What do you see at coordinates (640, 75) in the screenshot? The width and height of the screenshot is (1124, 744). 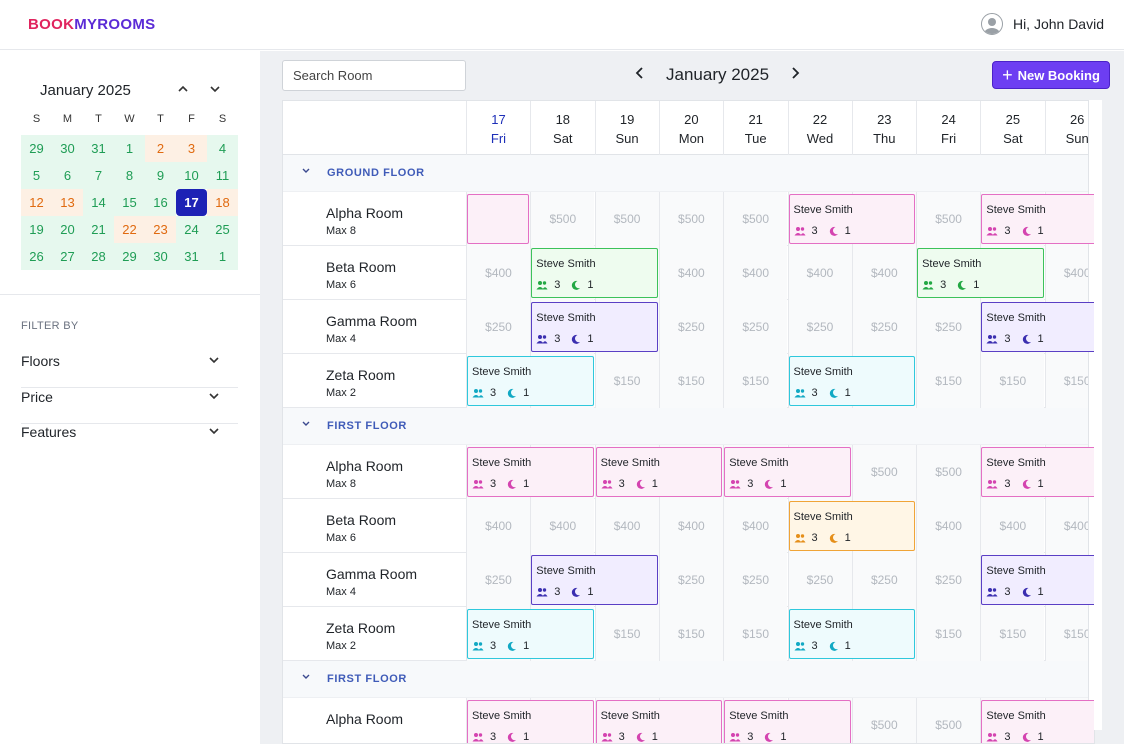 I see `prev-month-button` at bounding box center [640, 75].